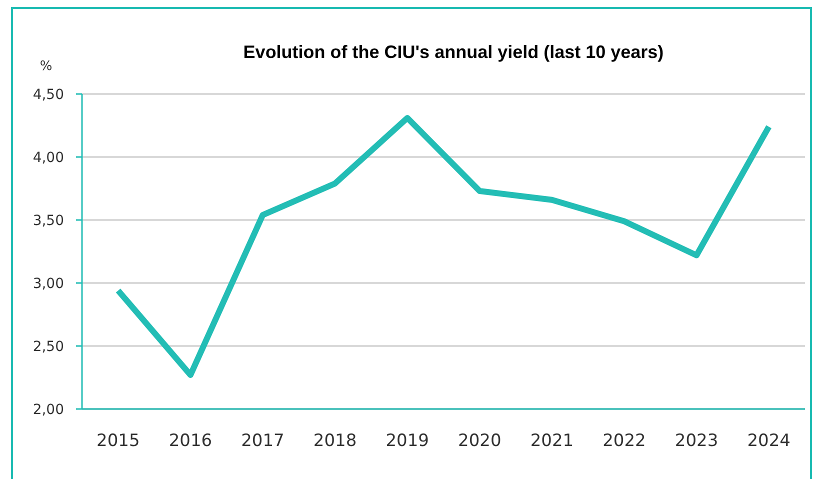  I want to click on y-axis-title: %, so click(46, 66).